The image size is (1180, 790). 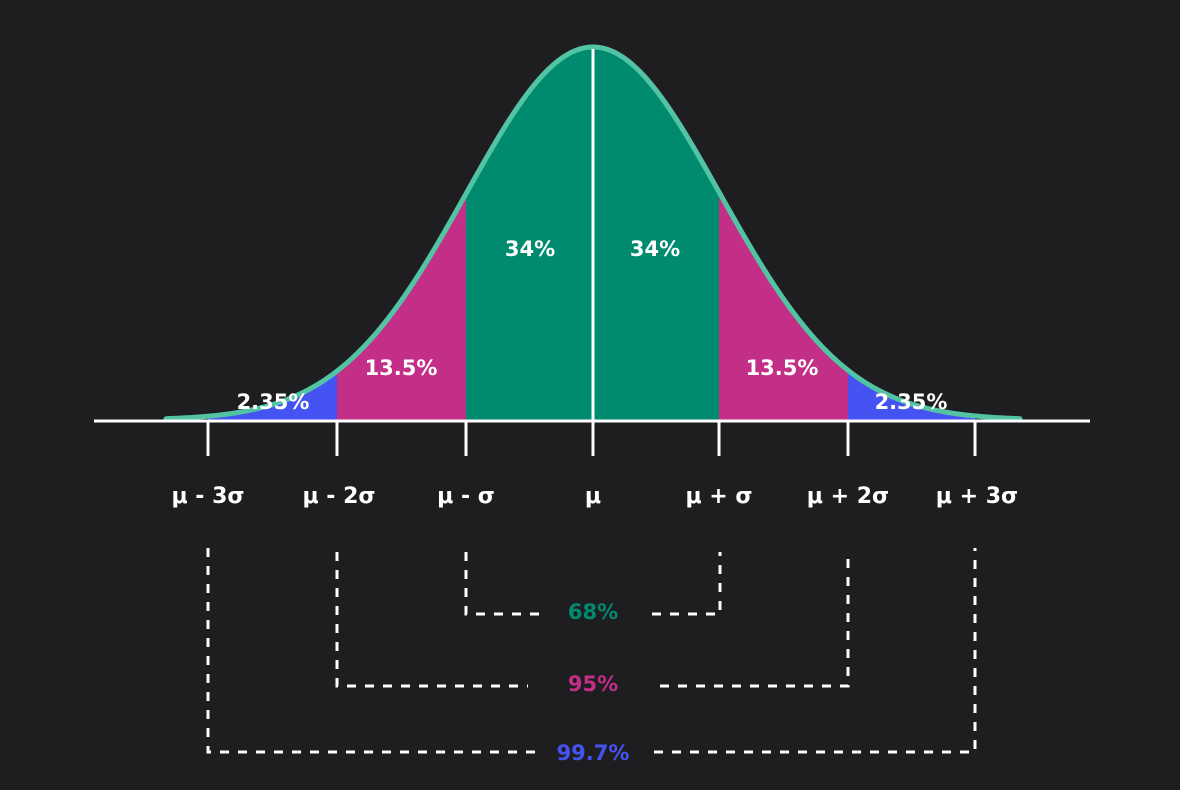 I want to click on range-label-99-7: 99.7%, so click(x=593, y=753).